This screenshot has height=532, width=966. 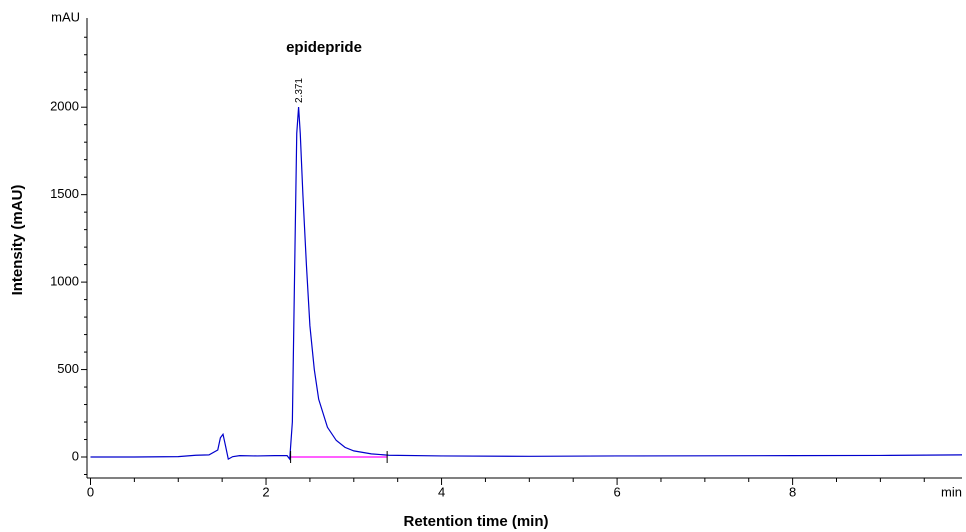 I want to click on x-tick-label: 6, so click(x=616, y=491).